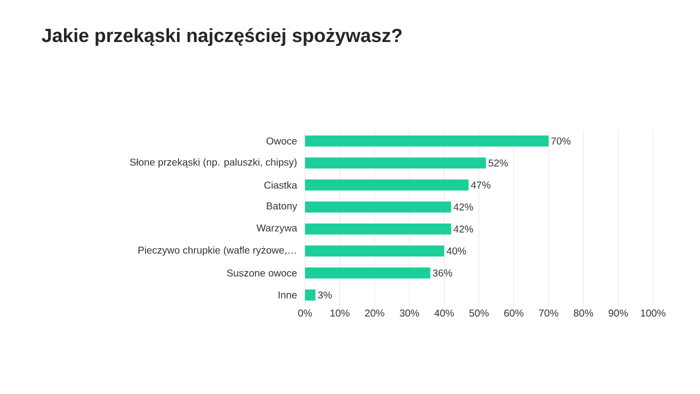 The height and width of the screenshot is (394, 700). I want to click on y-tick-label: Batony, so click(282, 207).